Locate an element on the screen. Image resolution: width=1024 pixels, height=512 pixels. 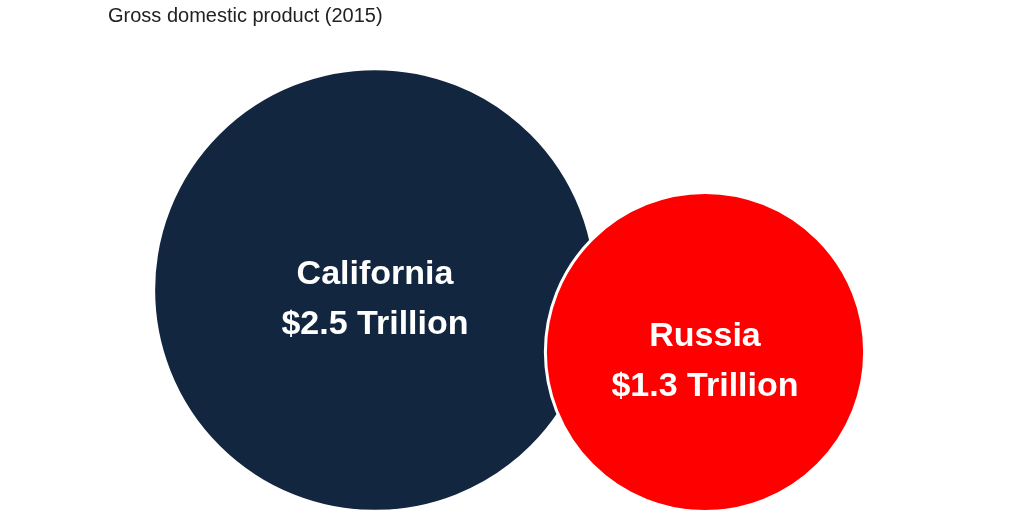
data-label: $2.5 Trillion is located at coordinates (375, 322).